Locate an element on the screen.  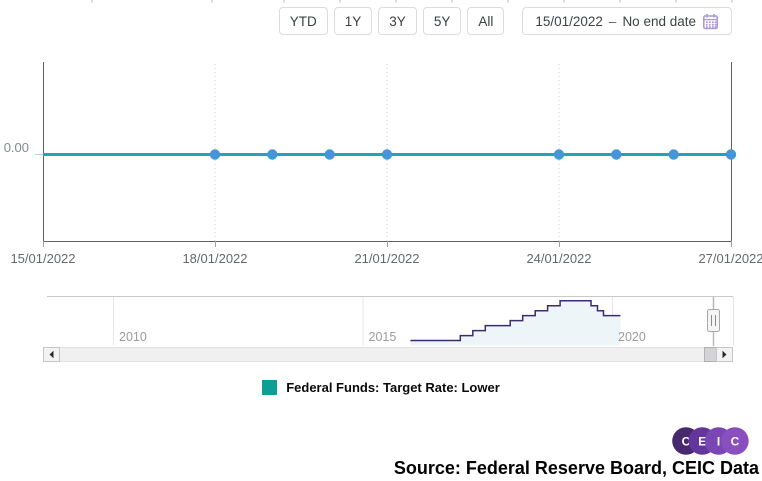
y-axis-label: 0.00 is located at coordinates (16, 147).